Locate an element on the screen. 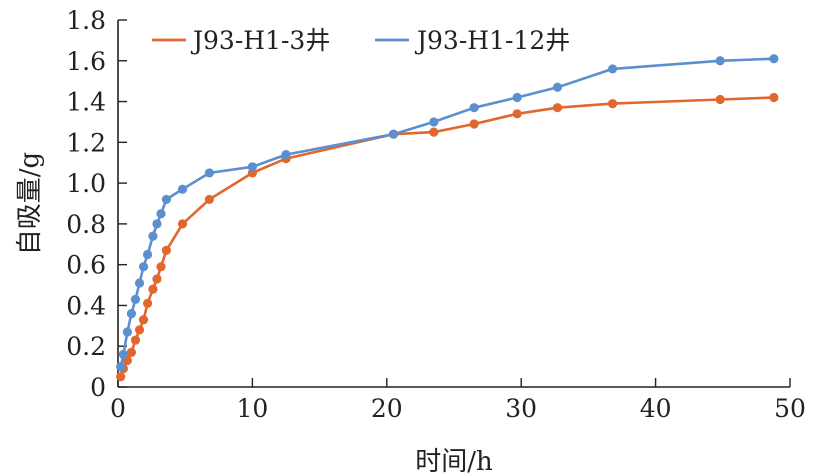  legend-item: J93-H1-3井 is located at coordinates (241, 40).